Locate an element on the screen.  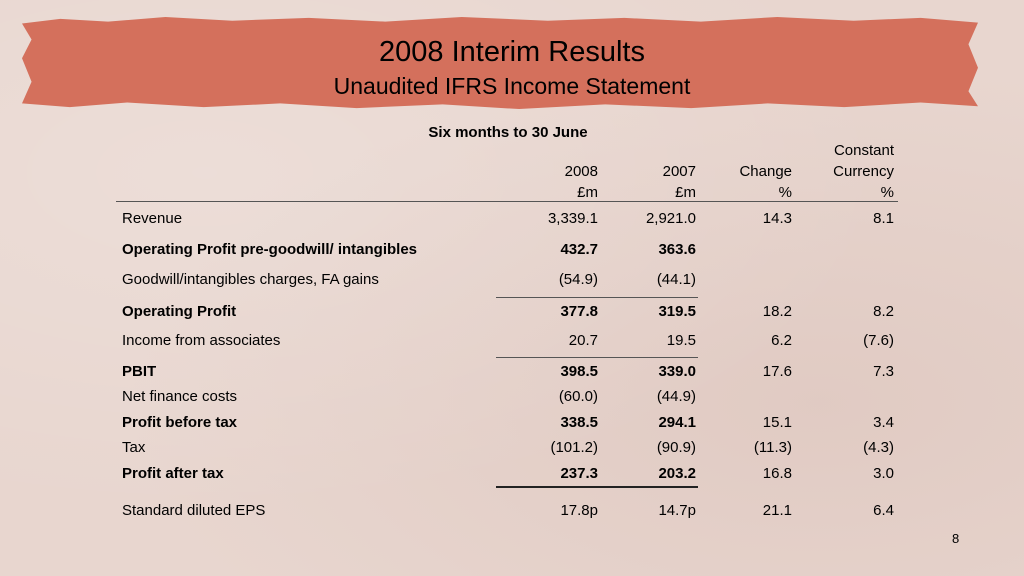
header-currency: Currency is located at coordinates (863, 171).